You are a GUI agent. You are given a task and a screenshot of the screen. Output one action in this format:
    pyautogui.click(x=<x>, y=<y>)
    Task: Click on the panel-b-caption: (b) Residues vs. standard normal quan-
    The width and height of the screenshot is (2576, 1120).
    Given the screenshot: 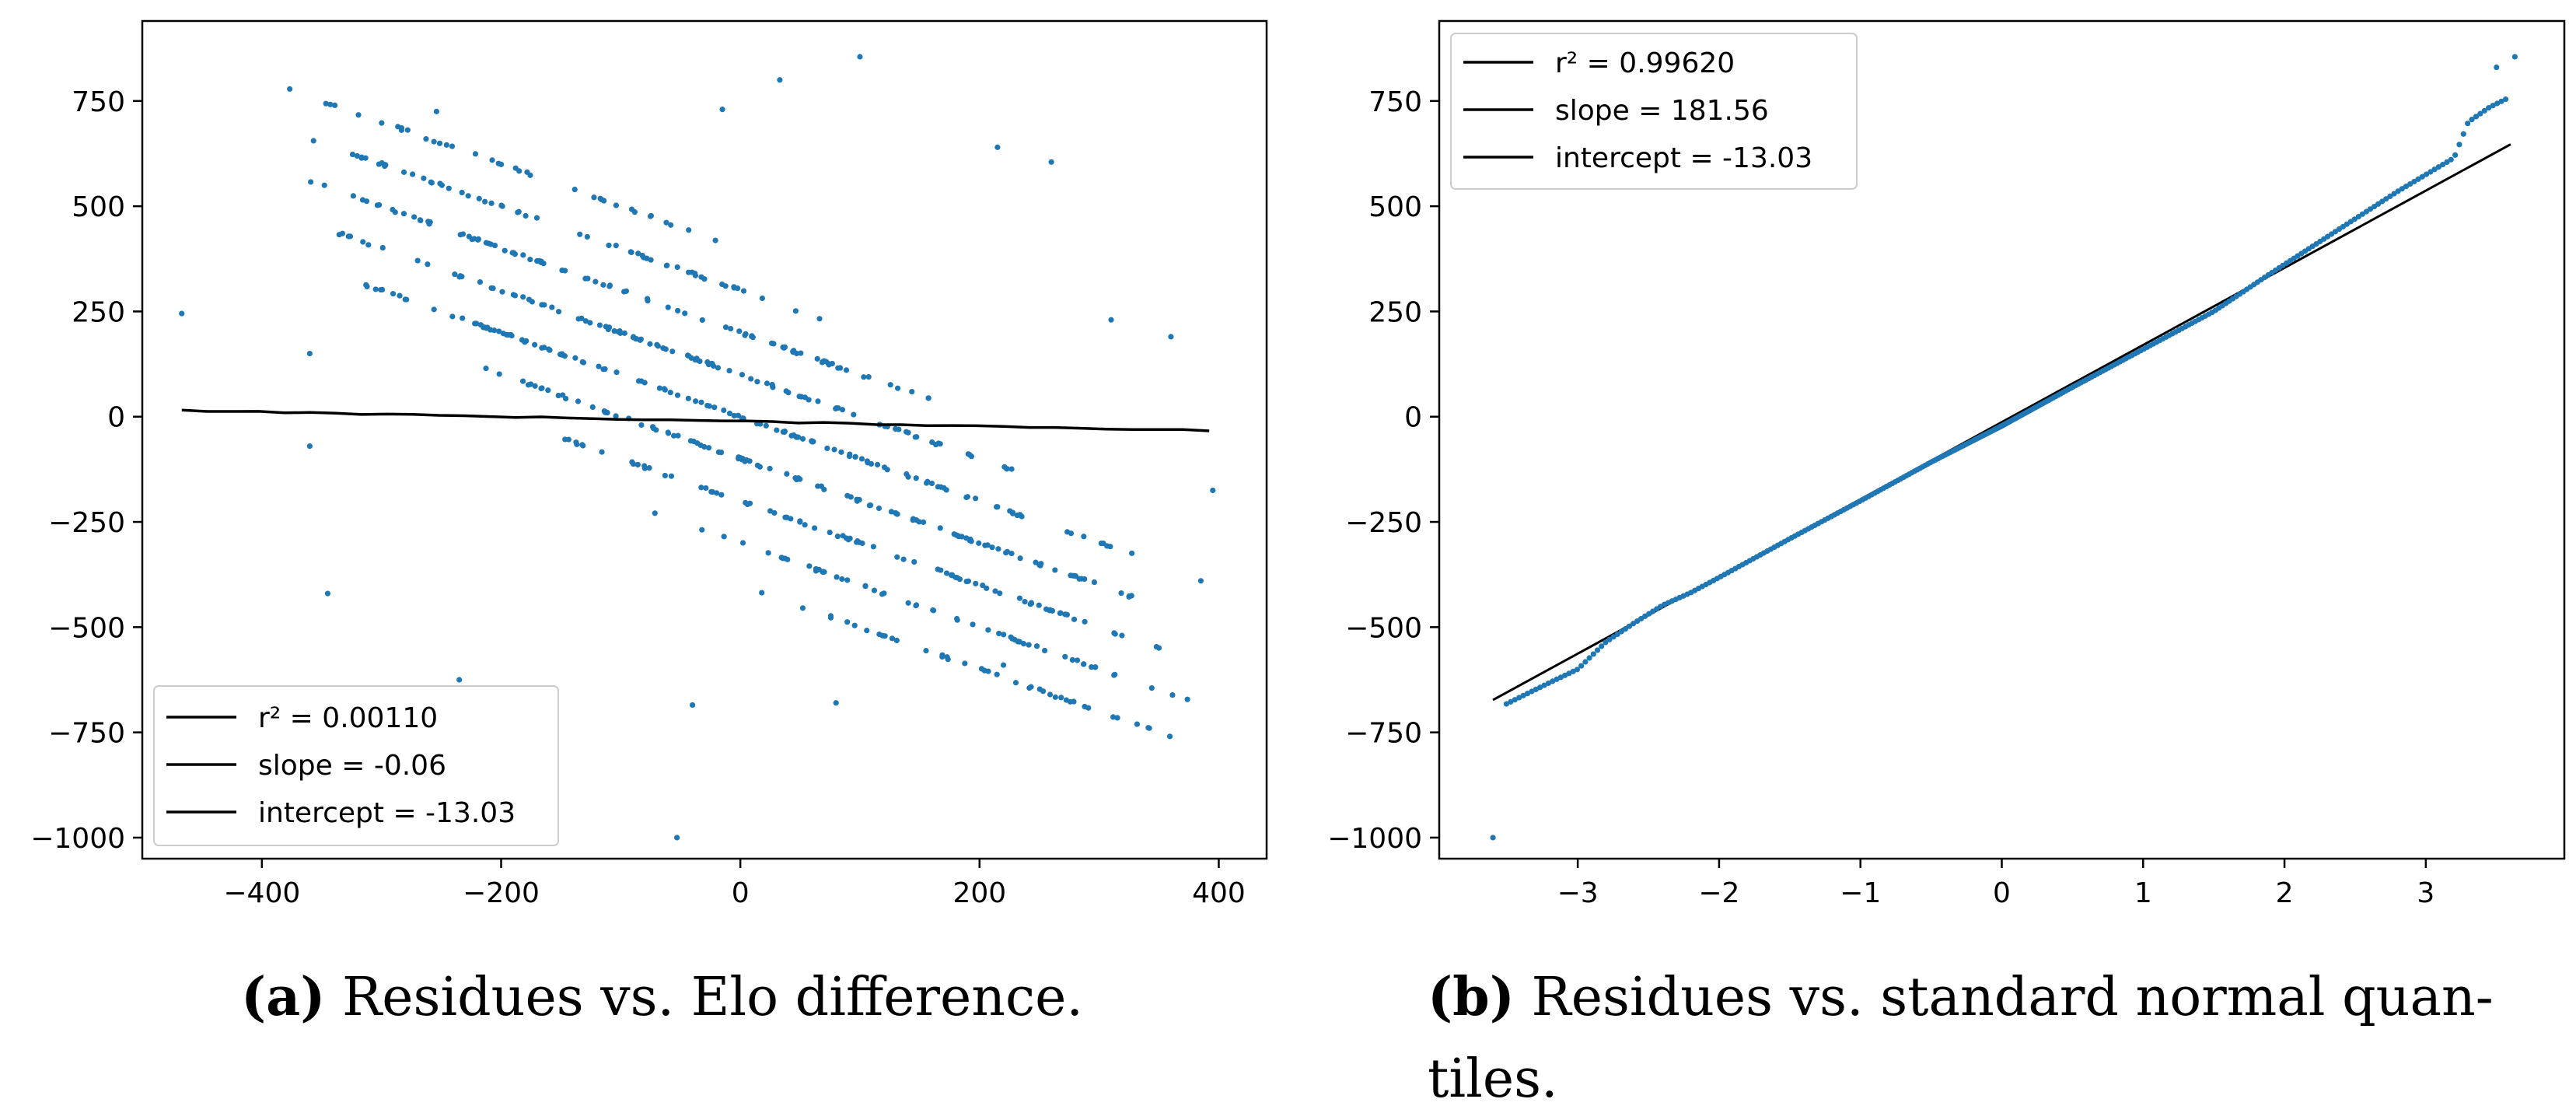 What is the action you would take?
    pyautogui.click(x=1961, y=997)
    